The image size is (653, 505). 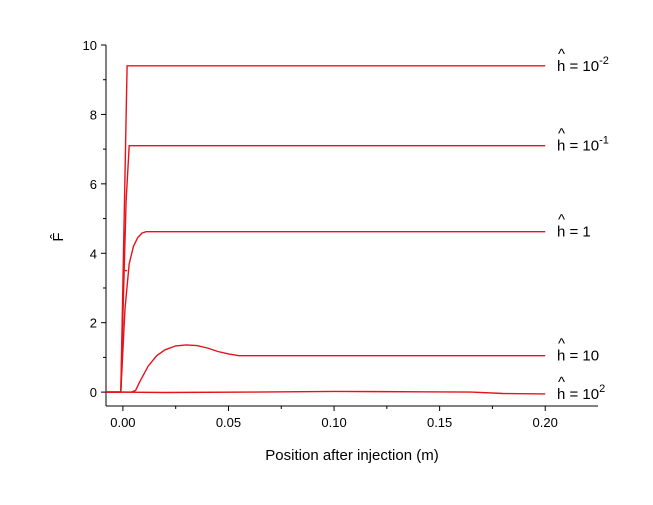 I want to click on x-tick-label: 0.05, so click(x=228, y=422).